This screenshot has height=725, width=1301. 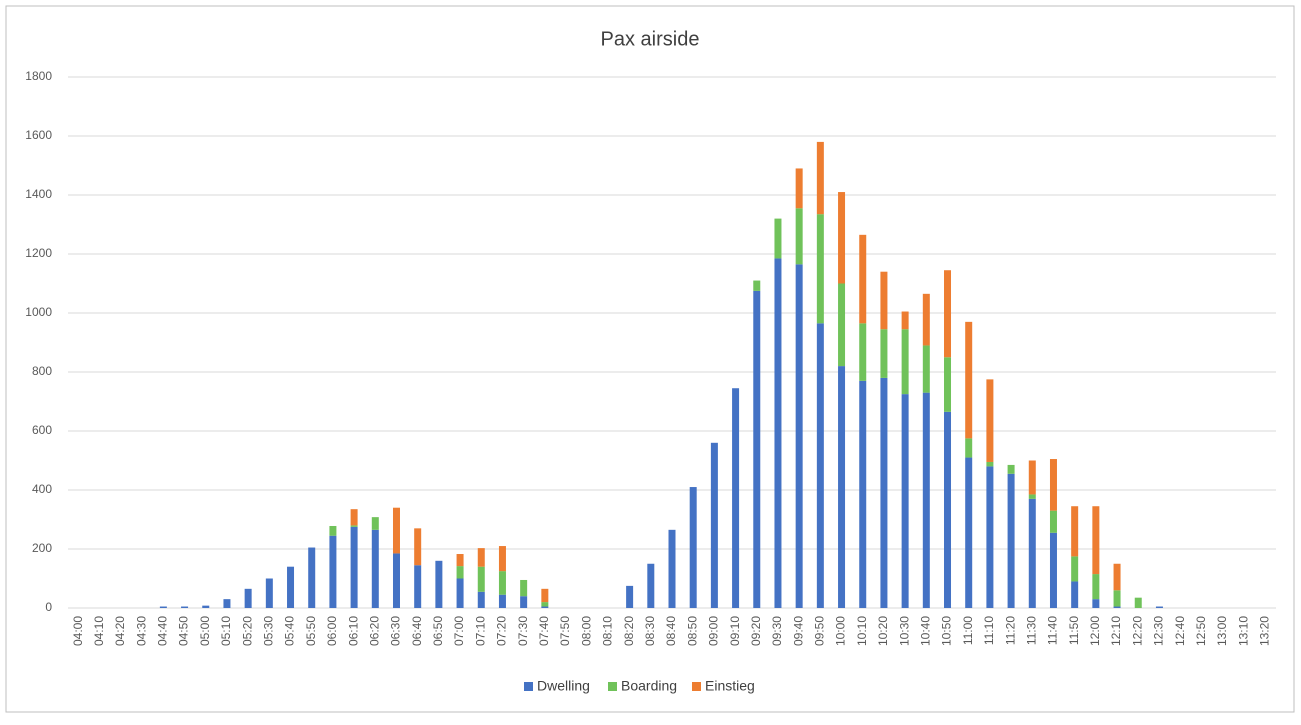 What do you see at coordinates (42, 489) in the screenshot?
I see `y-tick-label: 400` at bounding box center [42, 489].